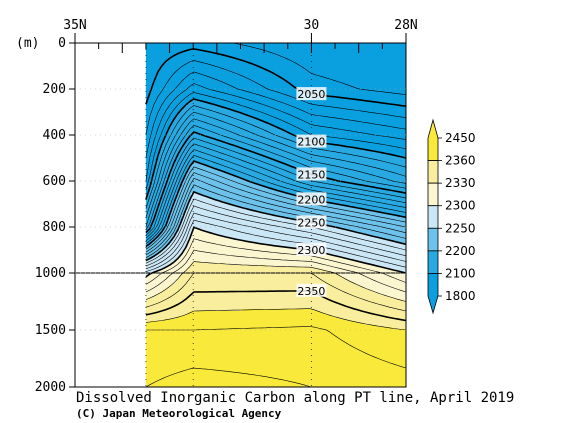  I want to click on contour-label-2050: 2050, so click(311, 94).